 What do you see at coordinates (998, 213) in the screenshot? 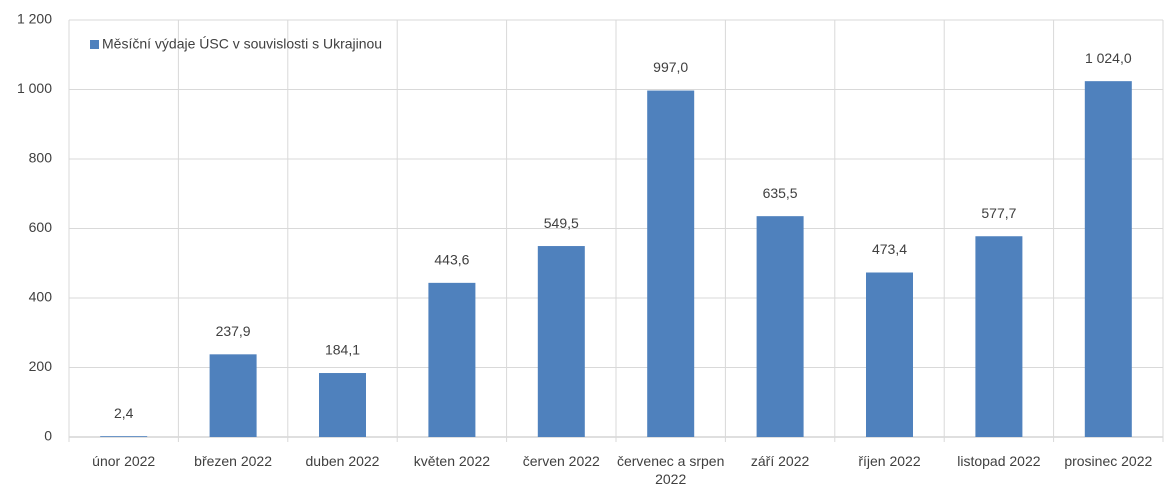
I see `data-label: 577,7` at bounding box center [998, 213].